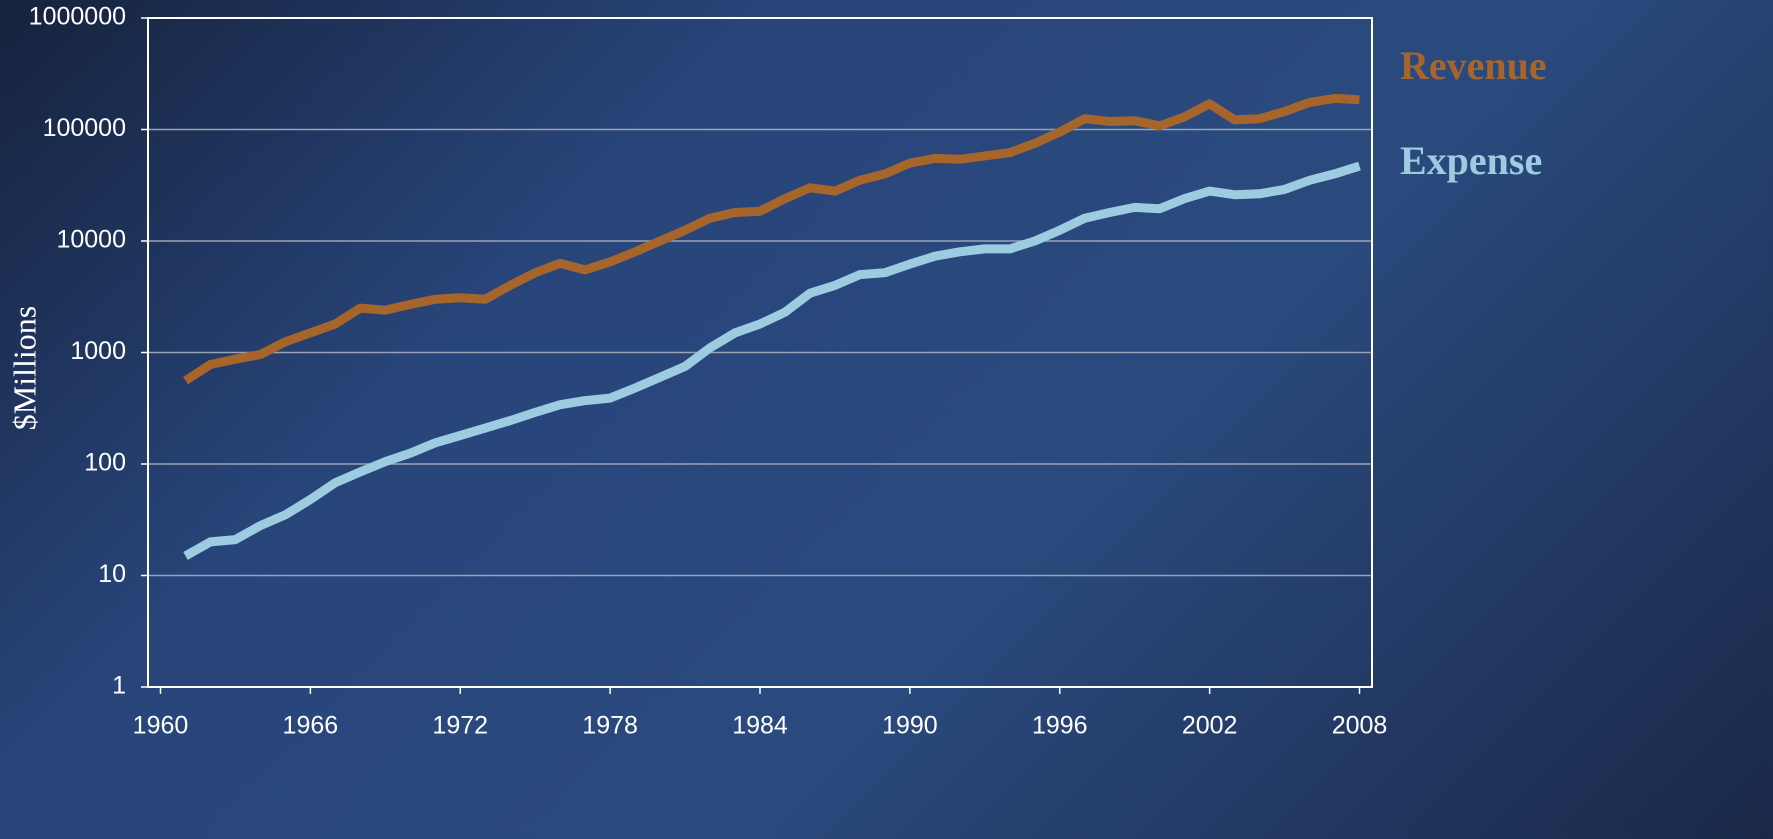  I want to click on legend-label: Revenue, so click(1473, 65).